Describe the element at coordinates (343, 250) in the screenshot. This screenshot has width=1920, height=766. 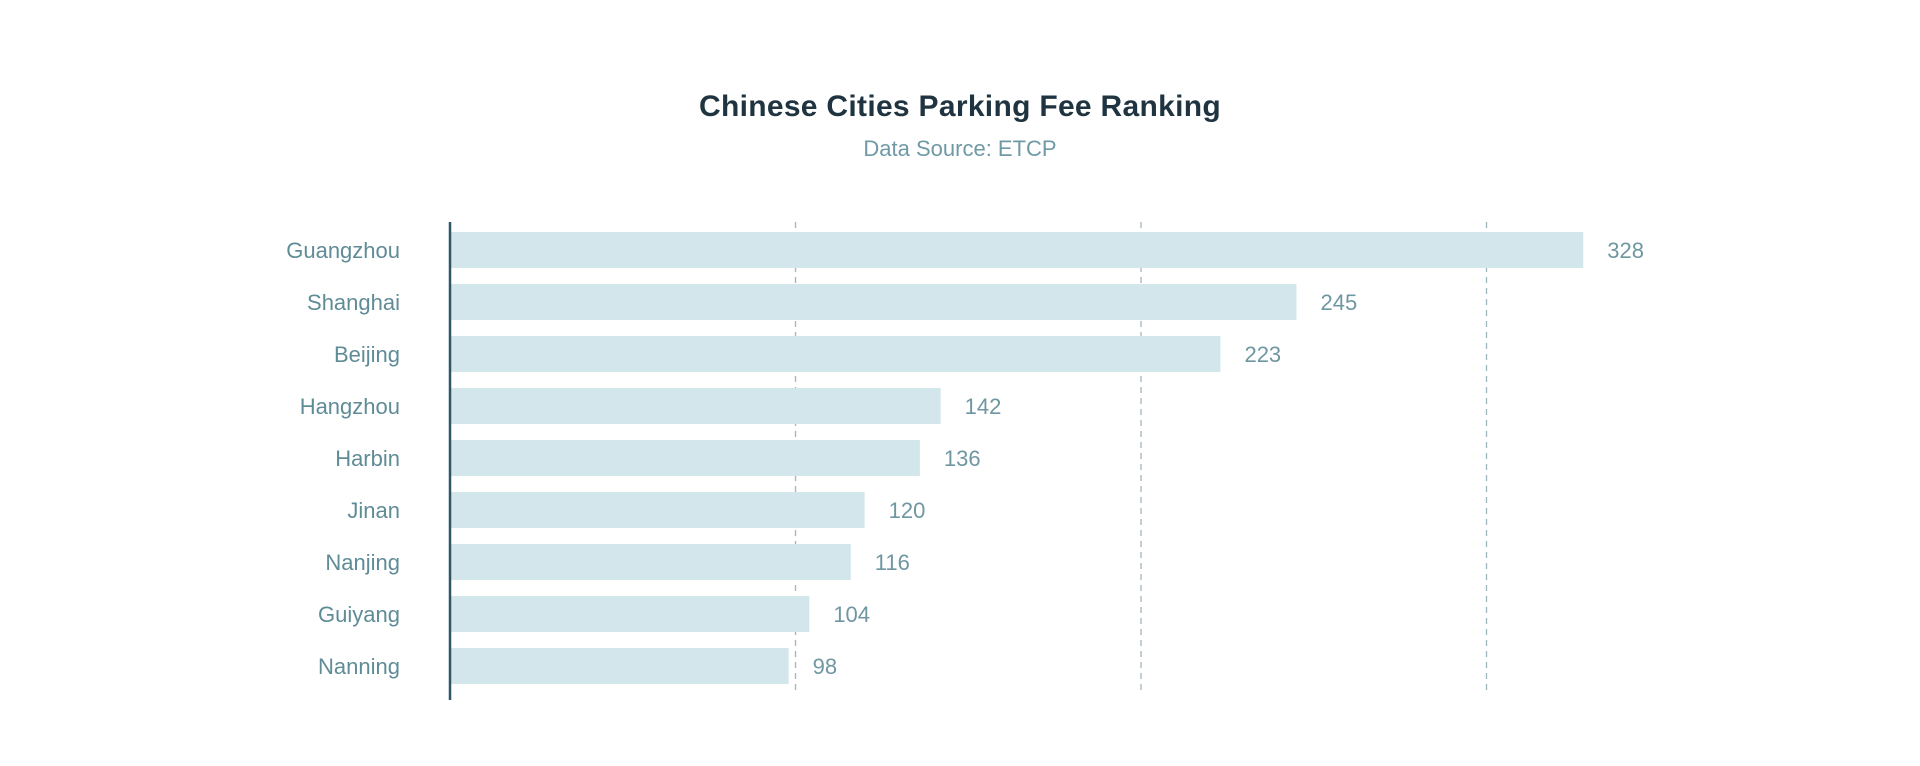
I see `category-label: Guangzhou` at that location.